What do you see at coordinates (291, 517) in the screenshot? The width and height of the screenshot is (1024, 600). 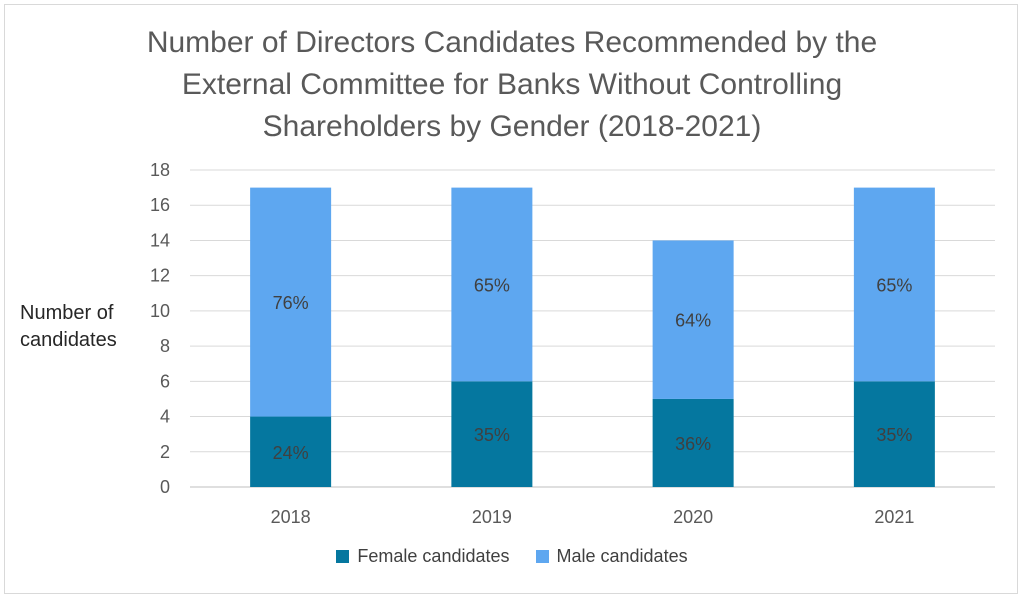 I see `x-tick-label: 2018` at bounding box center [291, 517].